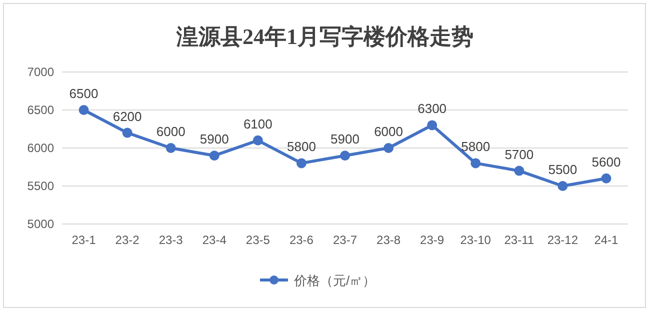 The width and height of the screenshot is (650, 312). What do you see at coordinates (519, 154) in the screenshot?
I see `data-label: 5700` at bounding box center [519, 154].